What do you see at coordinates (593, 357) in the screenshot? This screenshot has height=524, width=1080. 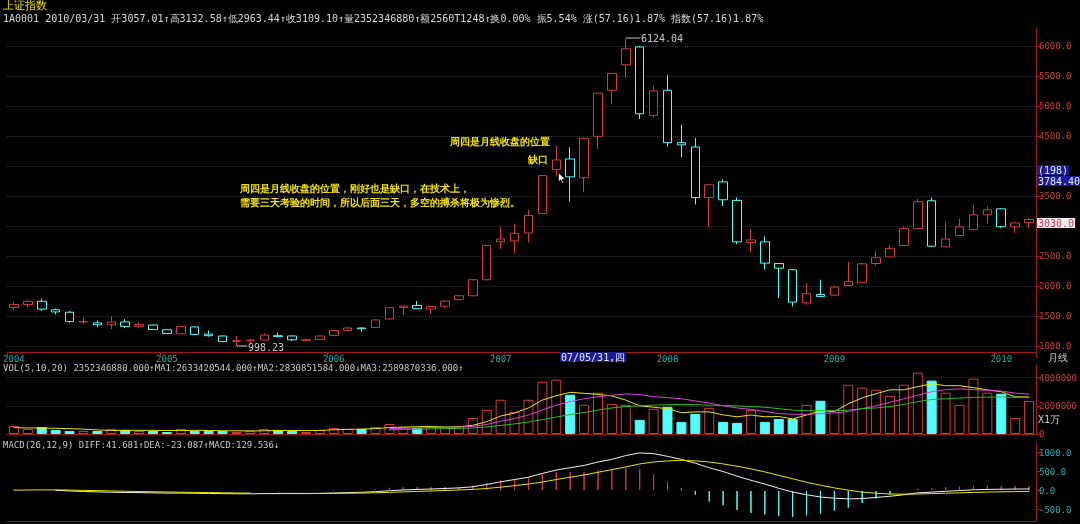 I see `annotation: 07/05/31,四` at bounding box center [593, 357].